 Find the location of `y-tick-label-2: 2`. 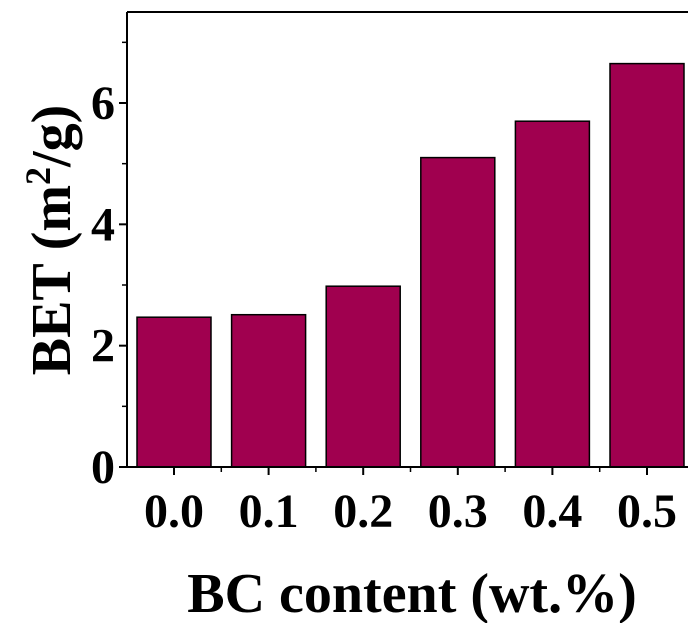

y-tick-label-2: 2 is located at coordinates (103, 346).